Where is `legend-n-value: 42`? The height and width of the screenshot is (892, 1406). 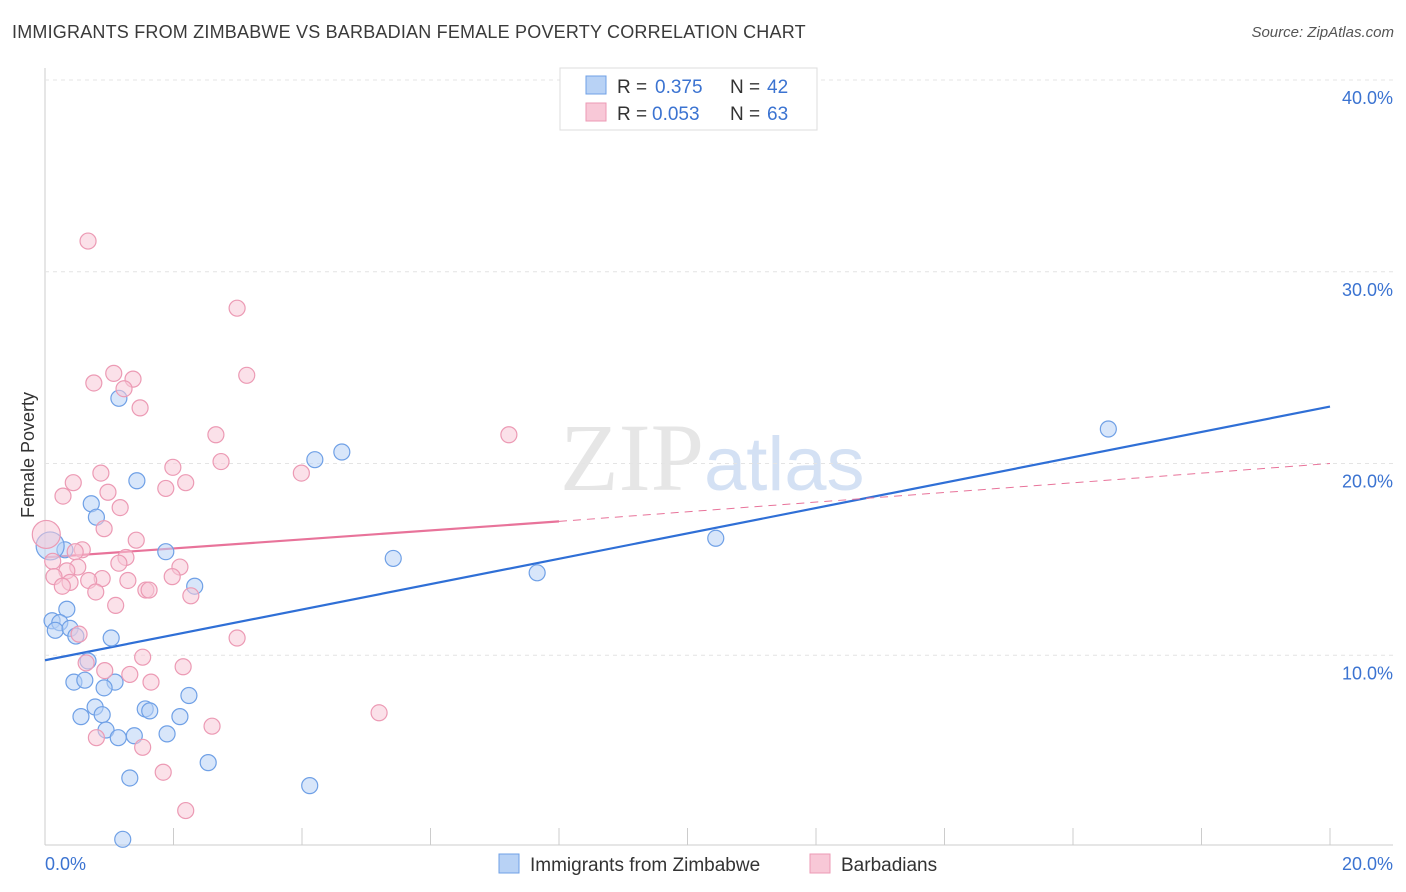
legend-n-value: 42 is located at coordinates (777, 87).